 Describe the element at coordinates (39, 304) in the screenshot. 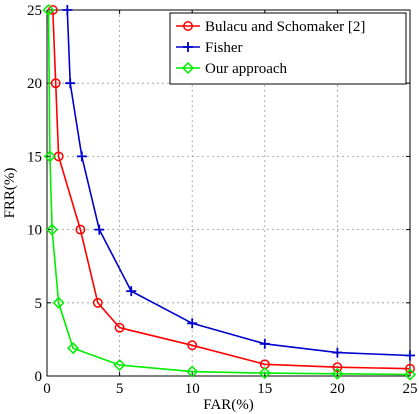

I see `y-tick-label: 5` at that location.